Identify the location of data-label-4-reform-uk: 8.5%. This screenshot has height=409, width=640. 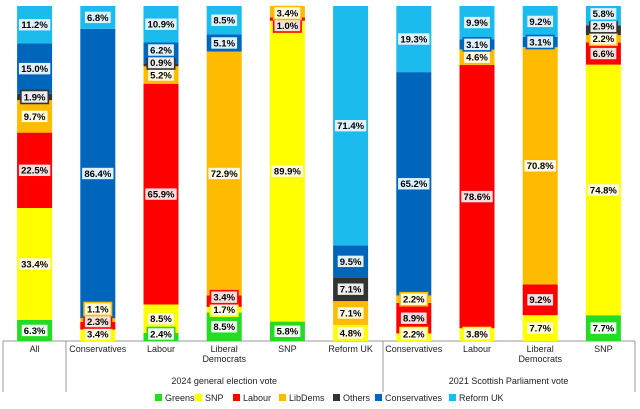
(224, 21).